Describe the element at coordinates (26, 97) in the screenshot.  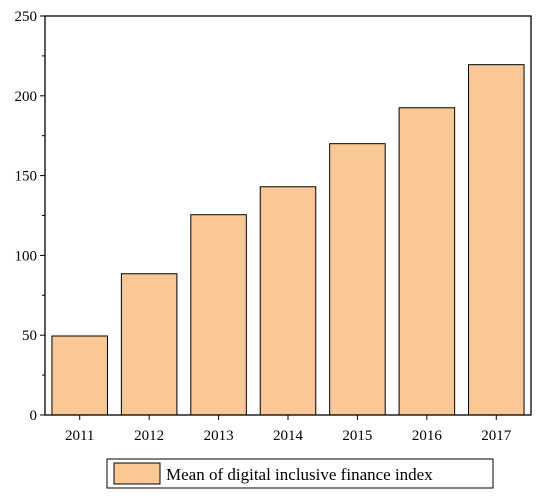
I see `y-tick-label: 200` at that location.